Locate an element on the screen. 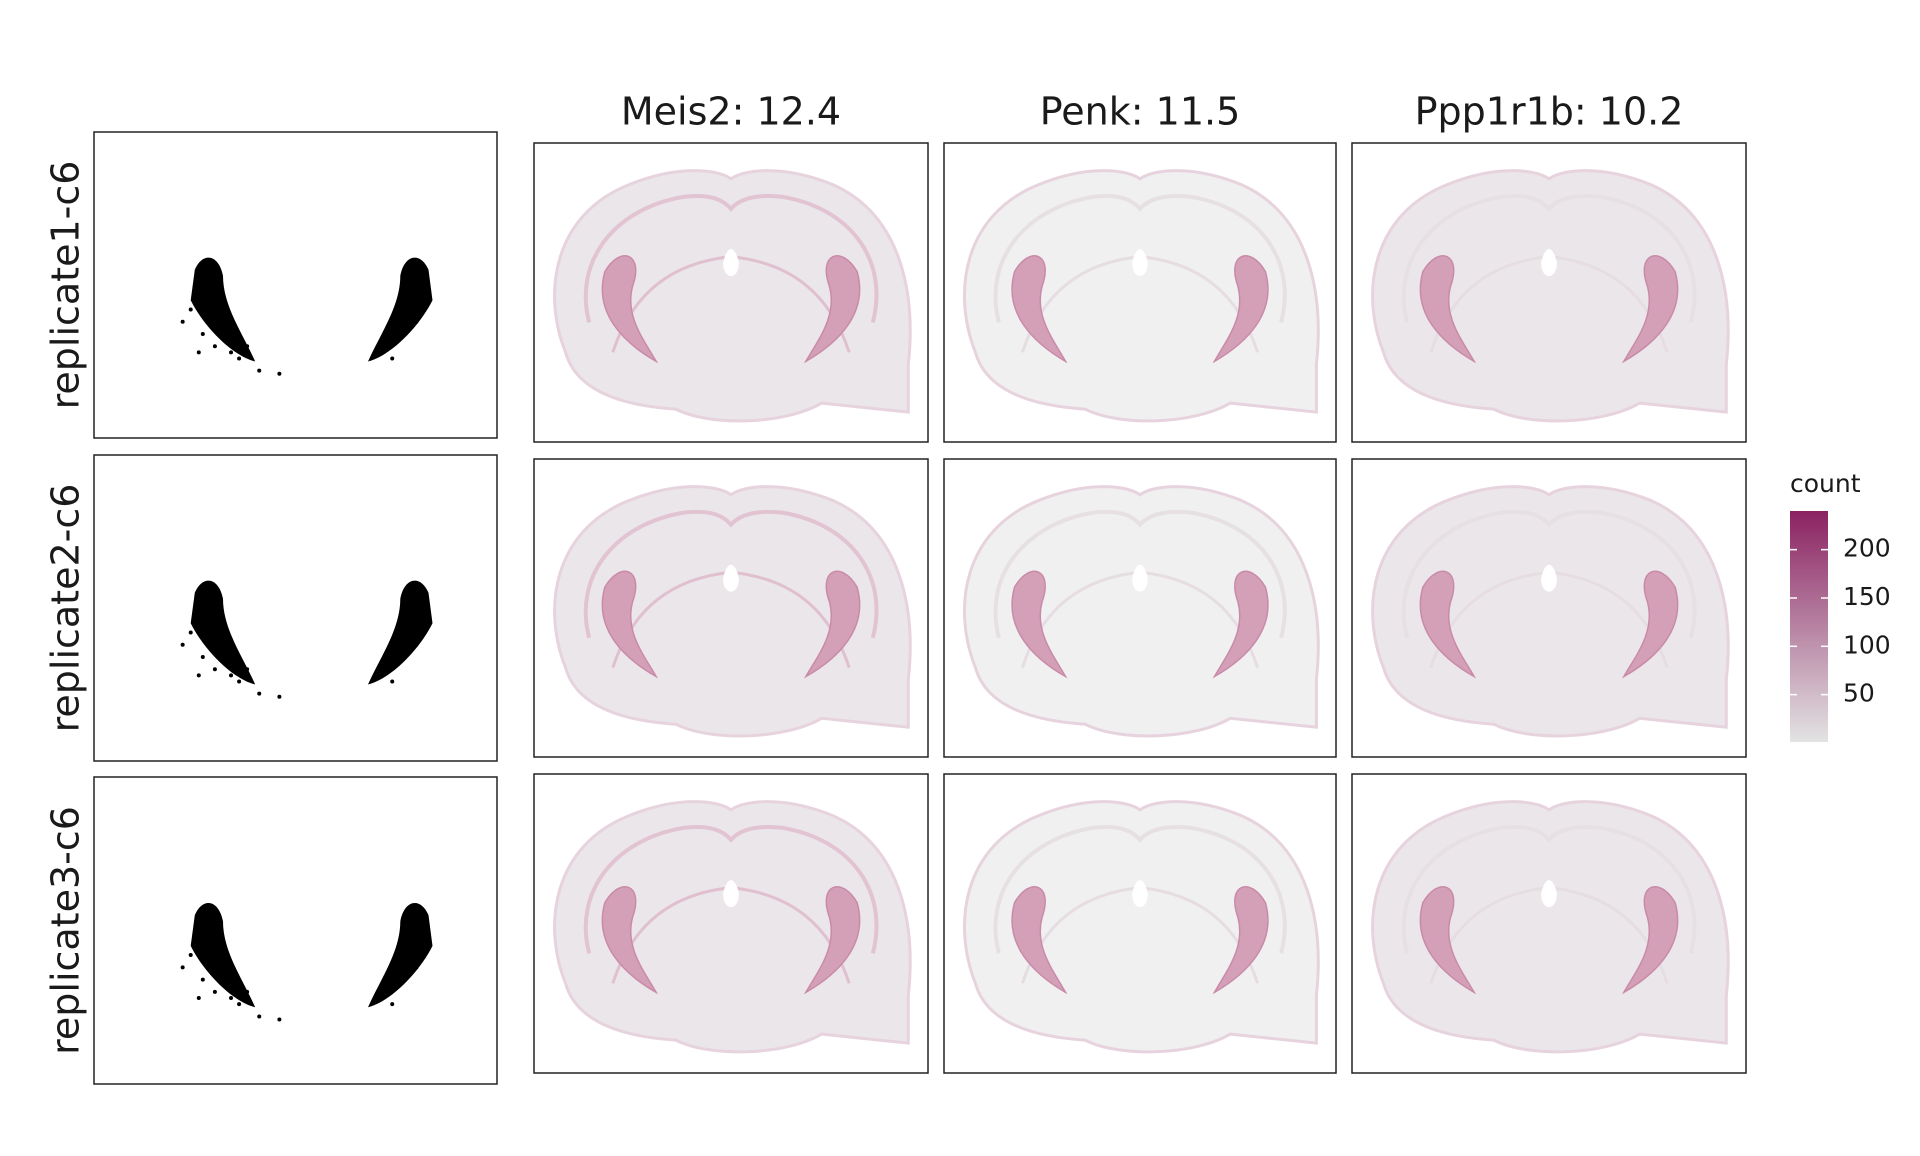 The height and width of the screenshot is (1156, 1920). column-title: Meis2: 12.4 is located at coordinates (731, 112).